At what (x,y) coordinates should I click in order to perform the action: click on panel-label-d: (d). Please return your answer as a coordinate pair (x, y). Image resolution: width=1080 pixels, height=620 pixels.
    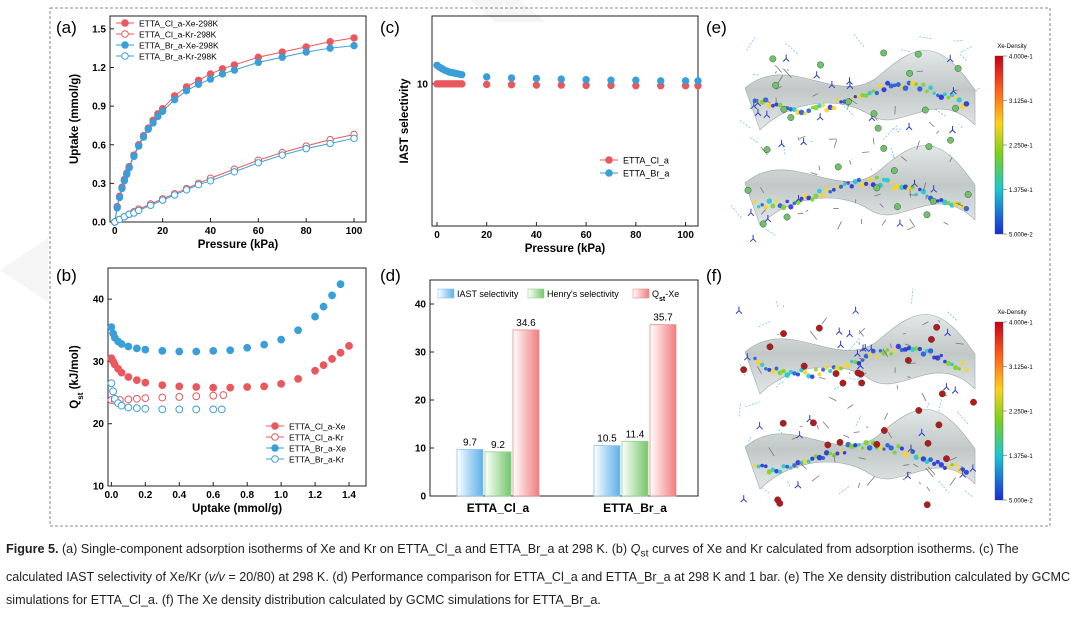
    Looking at the image, I should click on (390, 275).